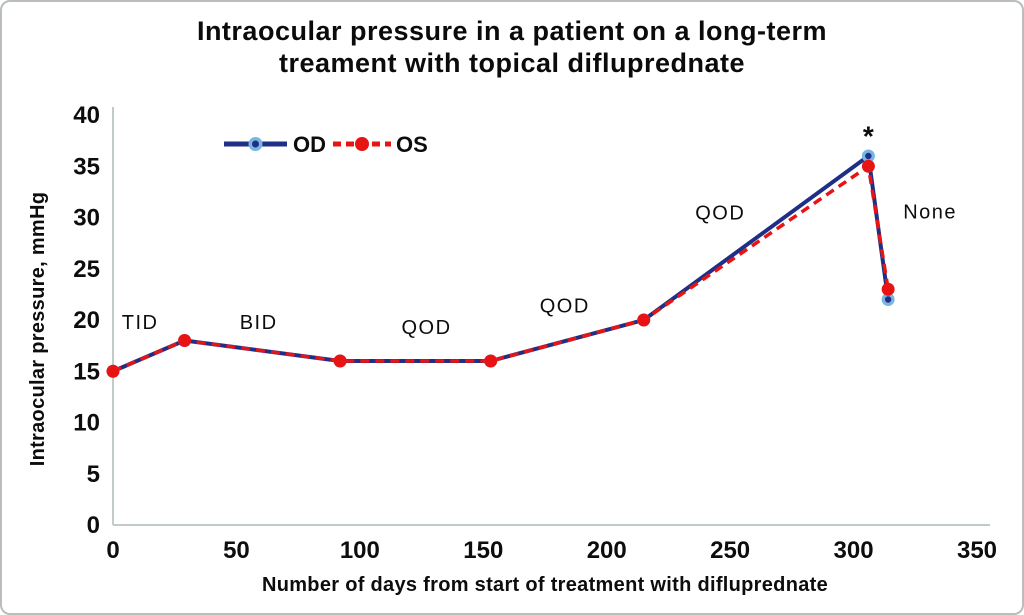  What do you see at coordinates (607, 550) in the screenshot?
I see `x-tick-label: 200` at bounding box center [607, 550].